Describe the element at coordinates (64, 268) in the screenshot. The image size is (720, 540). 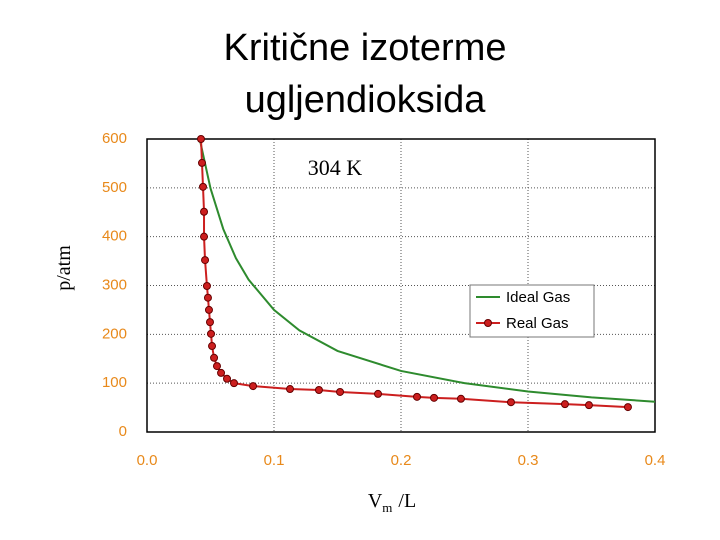
I see `y-axis-label: p/atm` at that location.